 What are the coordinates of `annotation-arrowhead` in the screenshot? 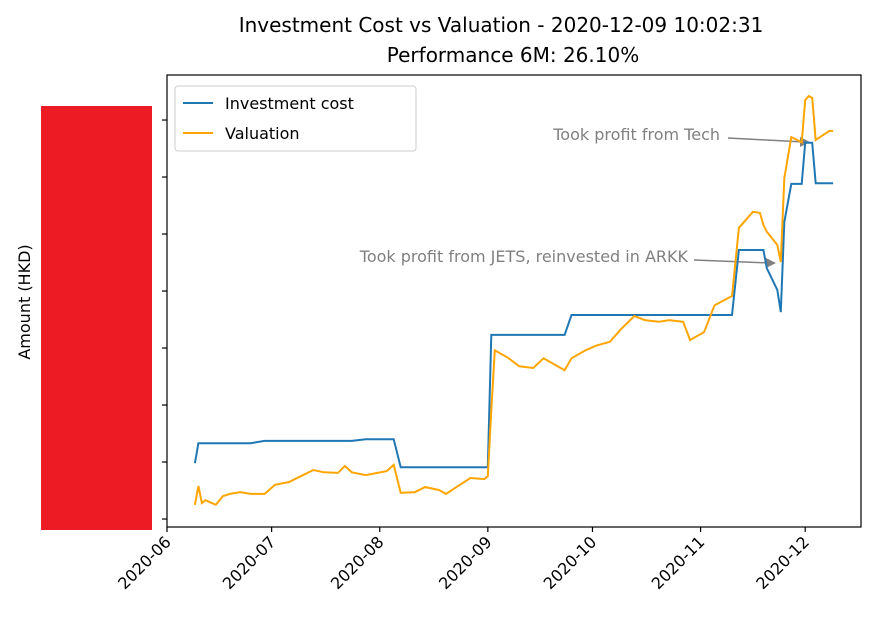 It's located at (771, 263).